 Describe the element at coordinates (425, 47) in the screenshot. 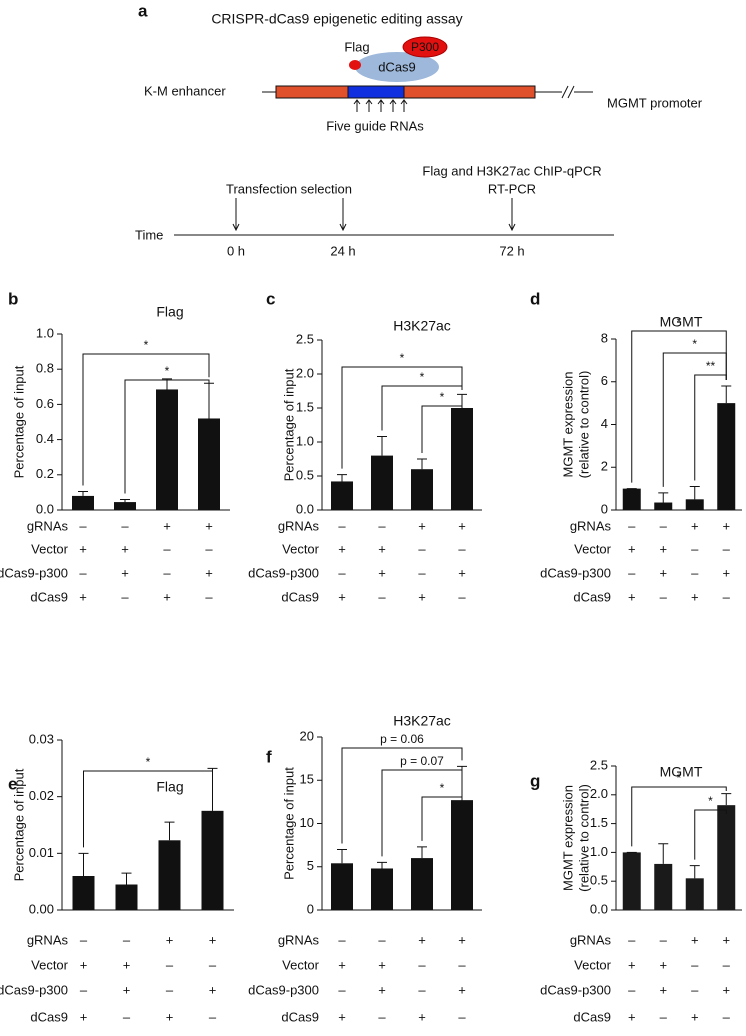

I see `p300-shape` at that location.